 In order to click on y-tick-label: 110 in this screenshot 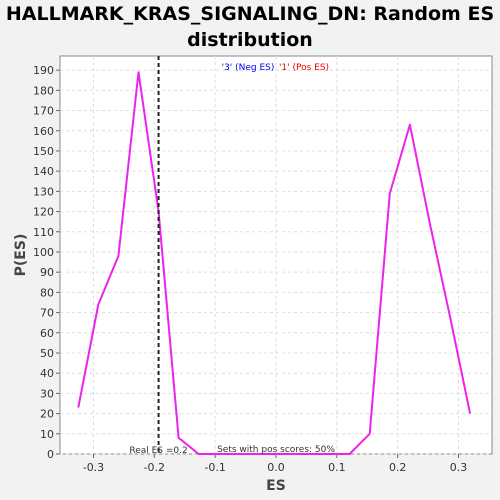, I will do `click(43, 232)`.